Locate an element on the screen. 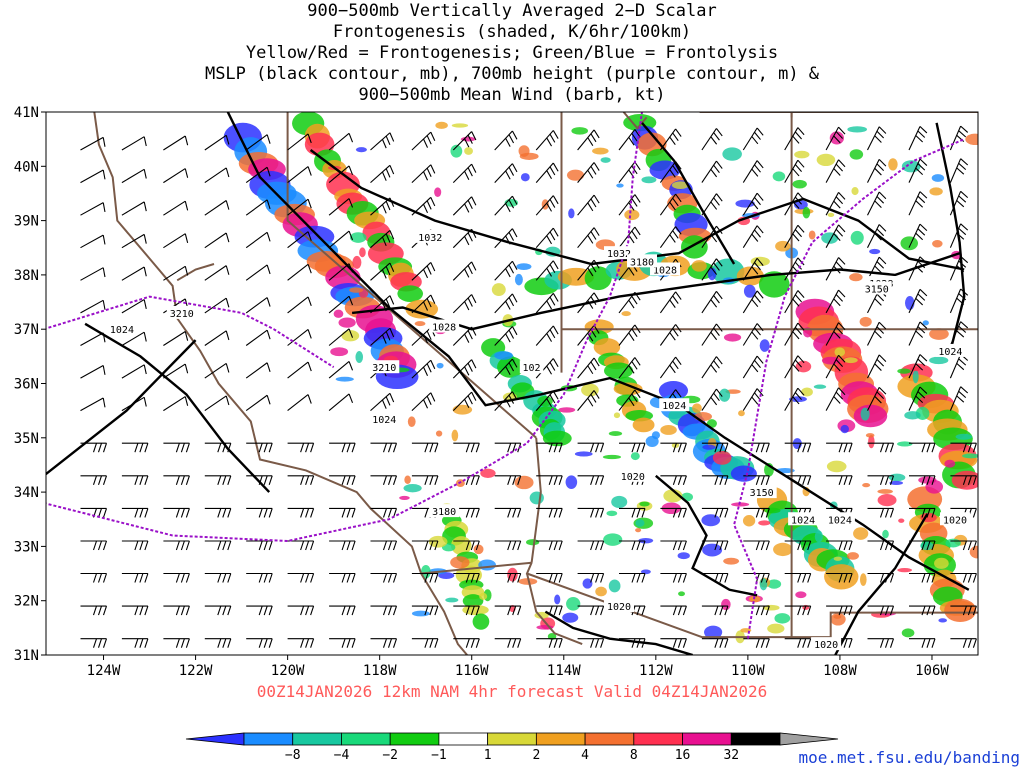 The height and width of the screenshot is (772, 1024). colorbar-label: −2 is located at coordinates (390, 755).